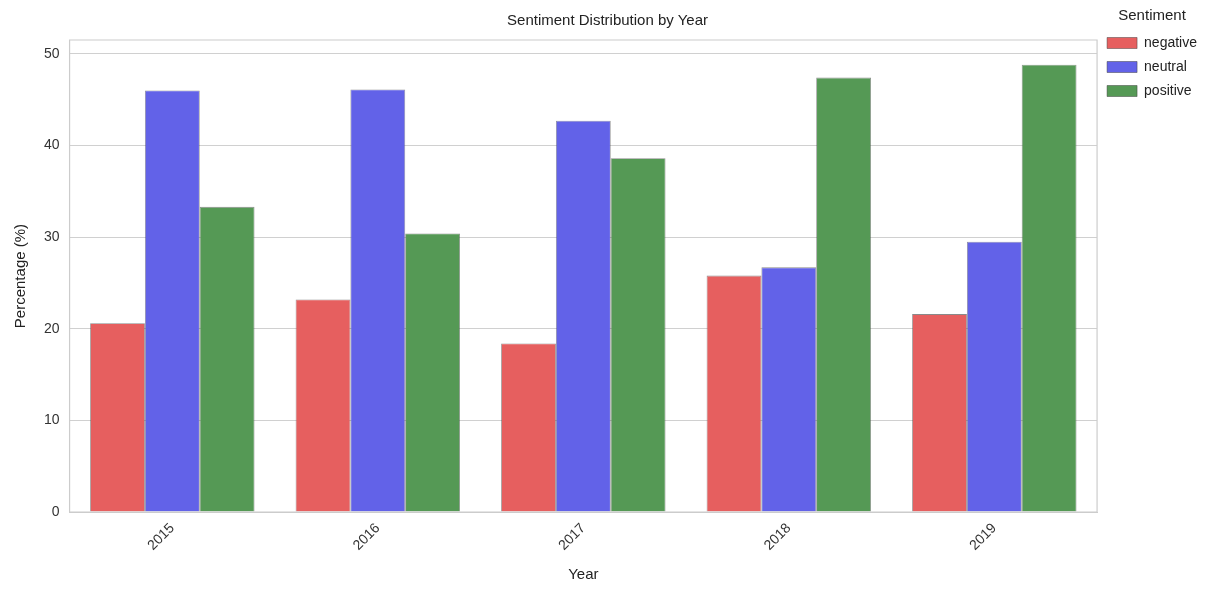 This screenshot has height=596, width=1215. Describe the element at coordinates (55, 510) in the screenshot. I see `y-tick-label: 0` at that location.